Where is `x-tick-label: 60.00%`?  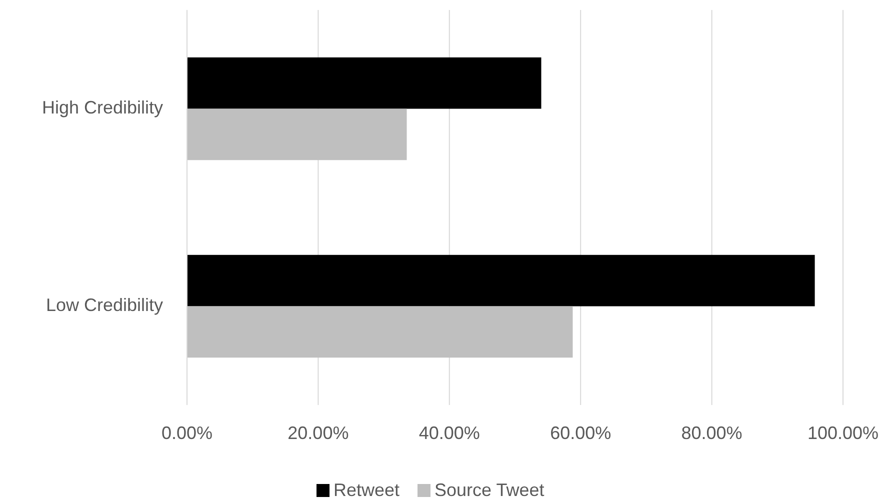 x-tick-label: 60.00% is located at coordinates (581, 433).